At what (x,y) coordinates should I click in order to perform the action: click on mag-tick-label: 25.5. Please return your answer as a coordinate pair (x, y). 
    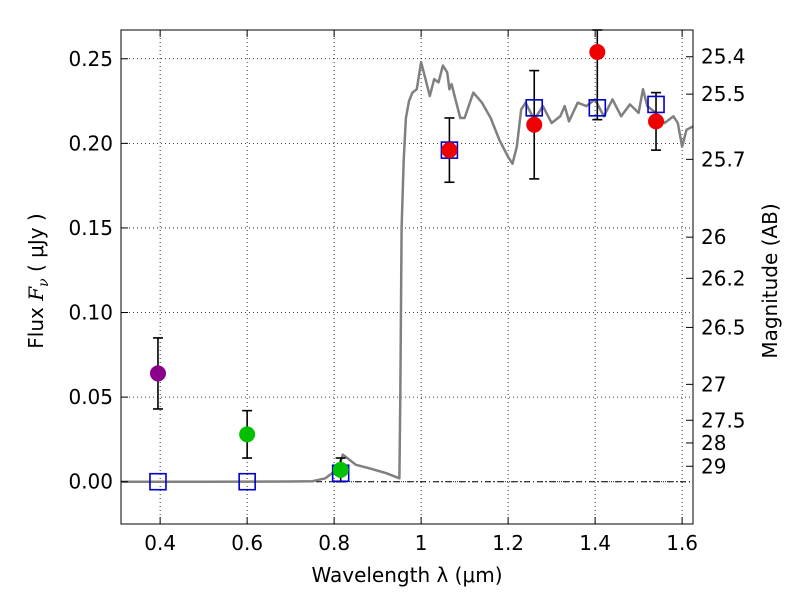
    Looking at the image, I should click on (723, 94).